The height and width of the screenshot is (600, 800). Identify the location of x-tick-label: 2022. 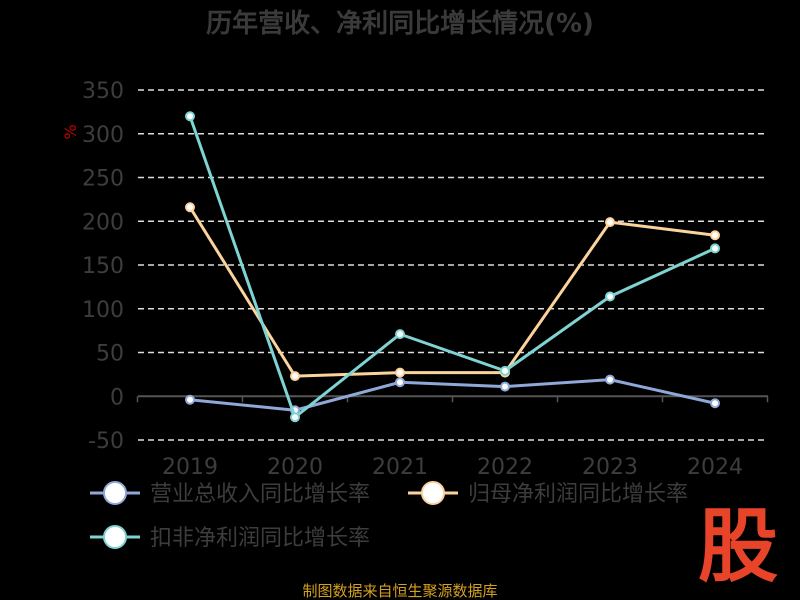
(505, 467).